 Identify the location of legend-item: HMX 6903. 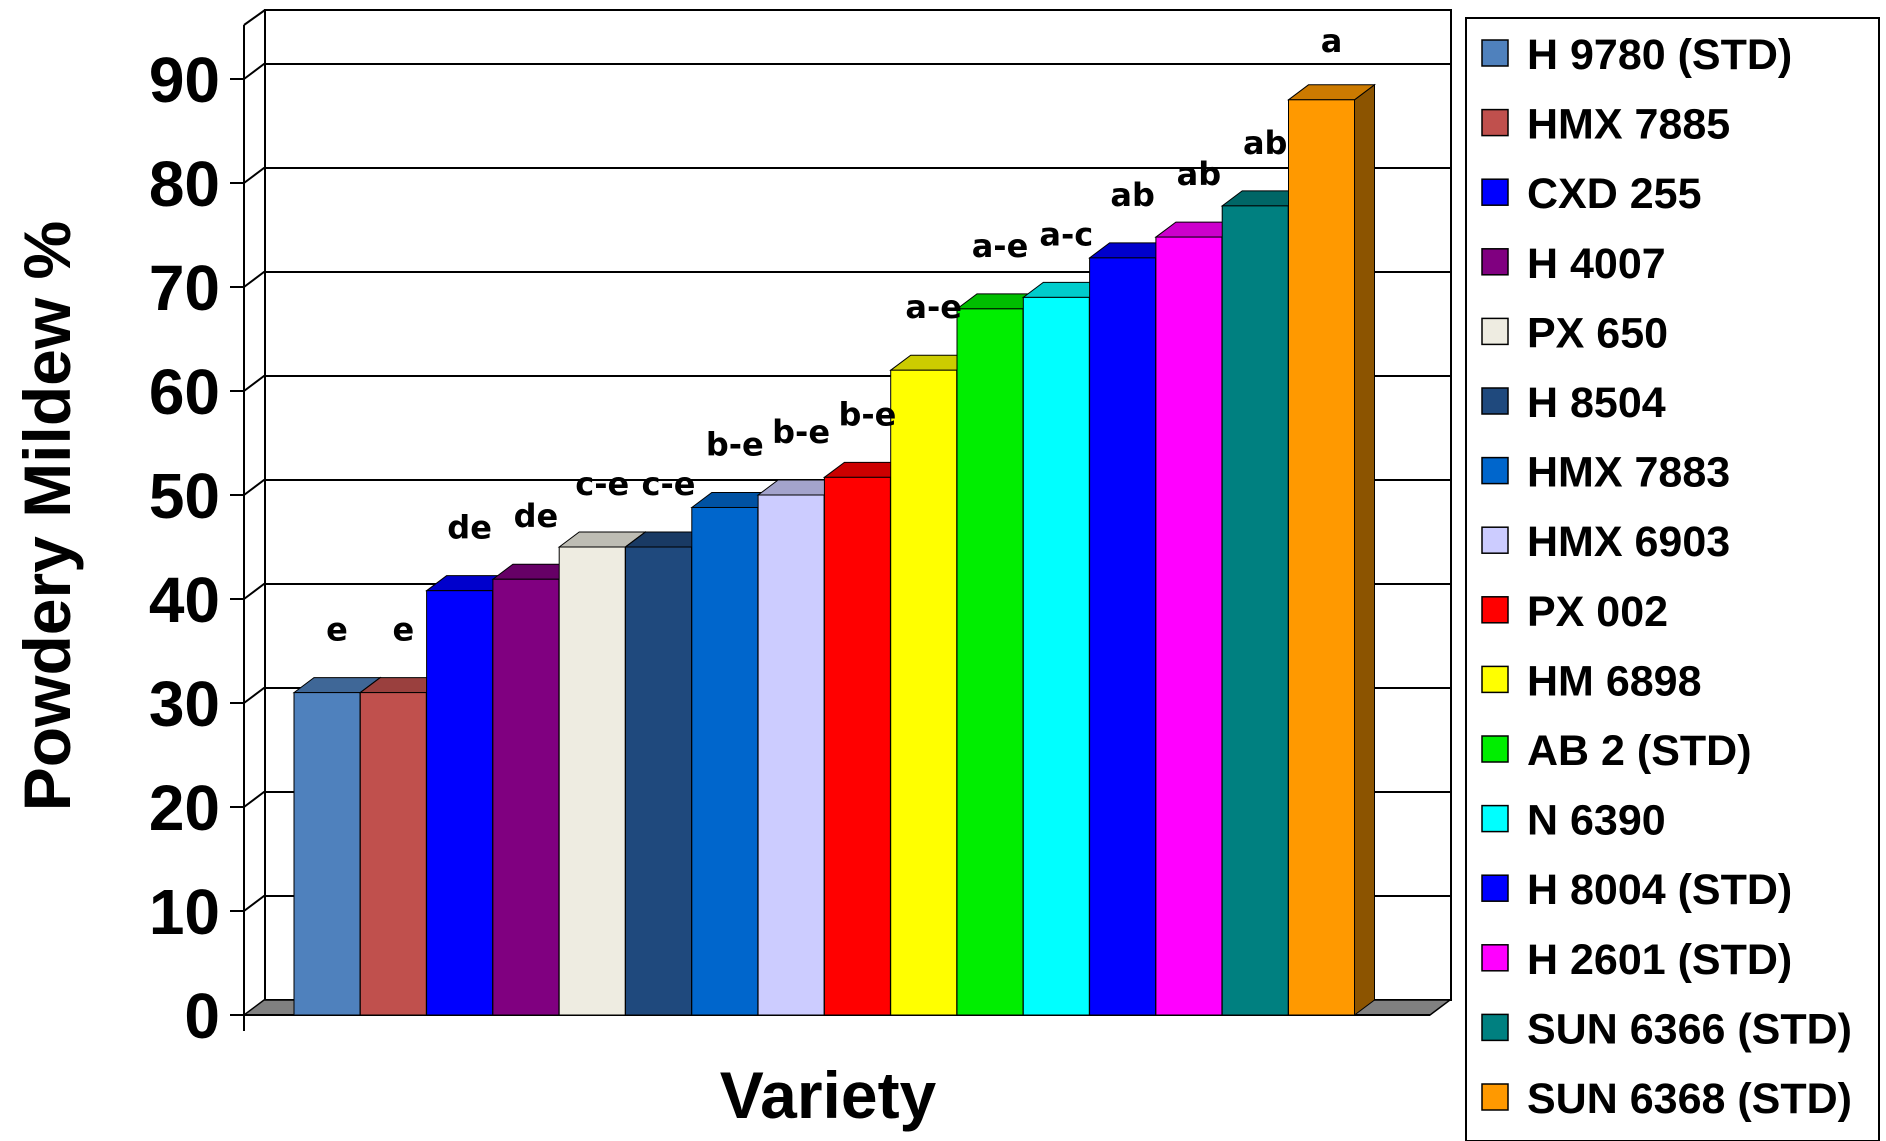
(1605, 542).